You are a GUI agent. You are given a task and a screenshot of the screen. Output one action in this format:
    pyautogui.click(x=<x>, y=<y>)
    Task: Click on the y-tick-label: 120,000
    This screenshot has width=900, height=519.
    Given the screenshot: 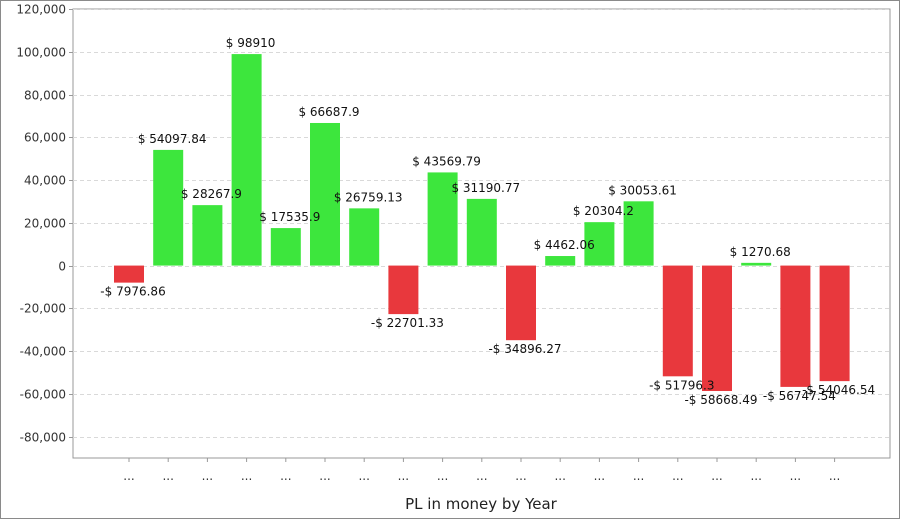 What is the action you would take?
    pyautogui.click(x=41, y=10)
    